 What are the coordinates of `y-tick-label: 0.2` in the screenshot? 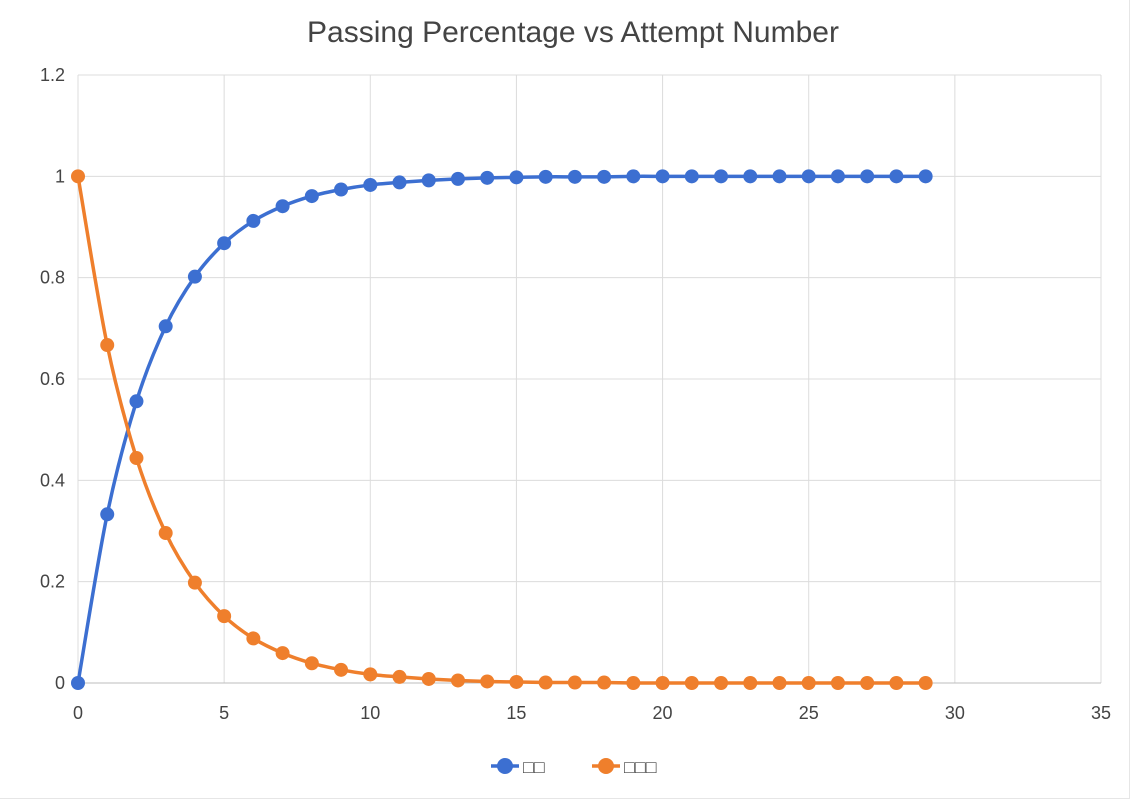 It's located at (52, 582).